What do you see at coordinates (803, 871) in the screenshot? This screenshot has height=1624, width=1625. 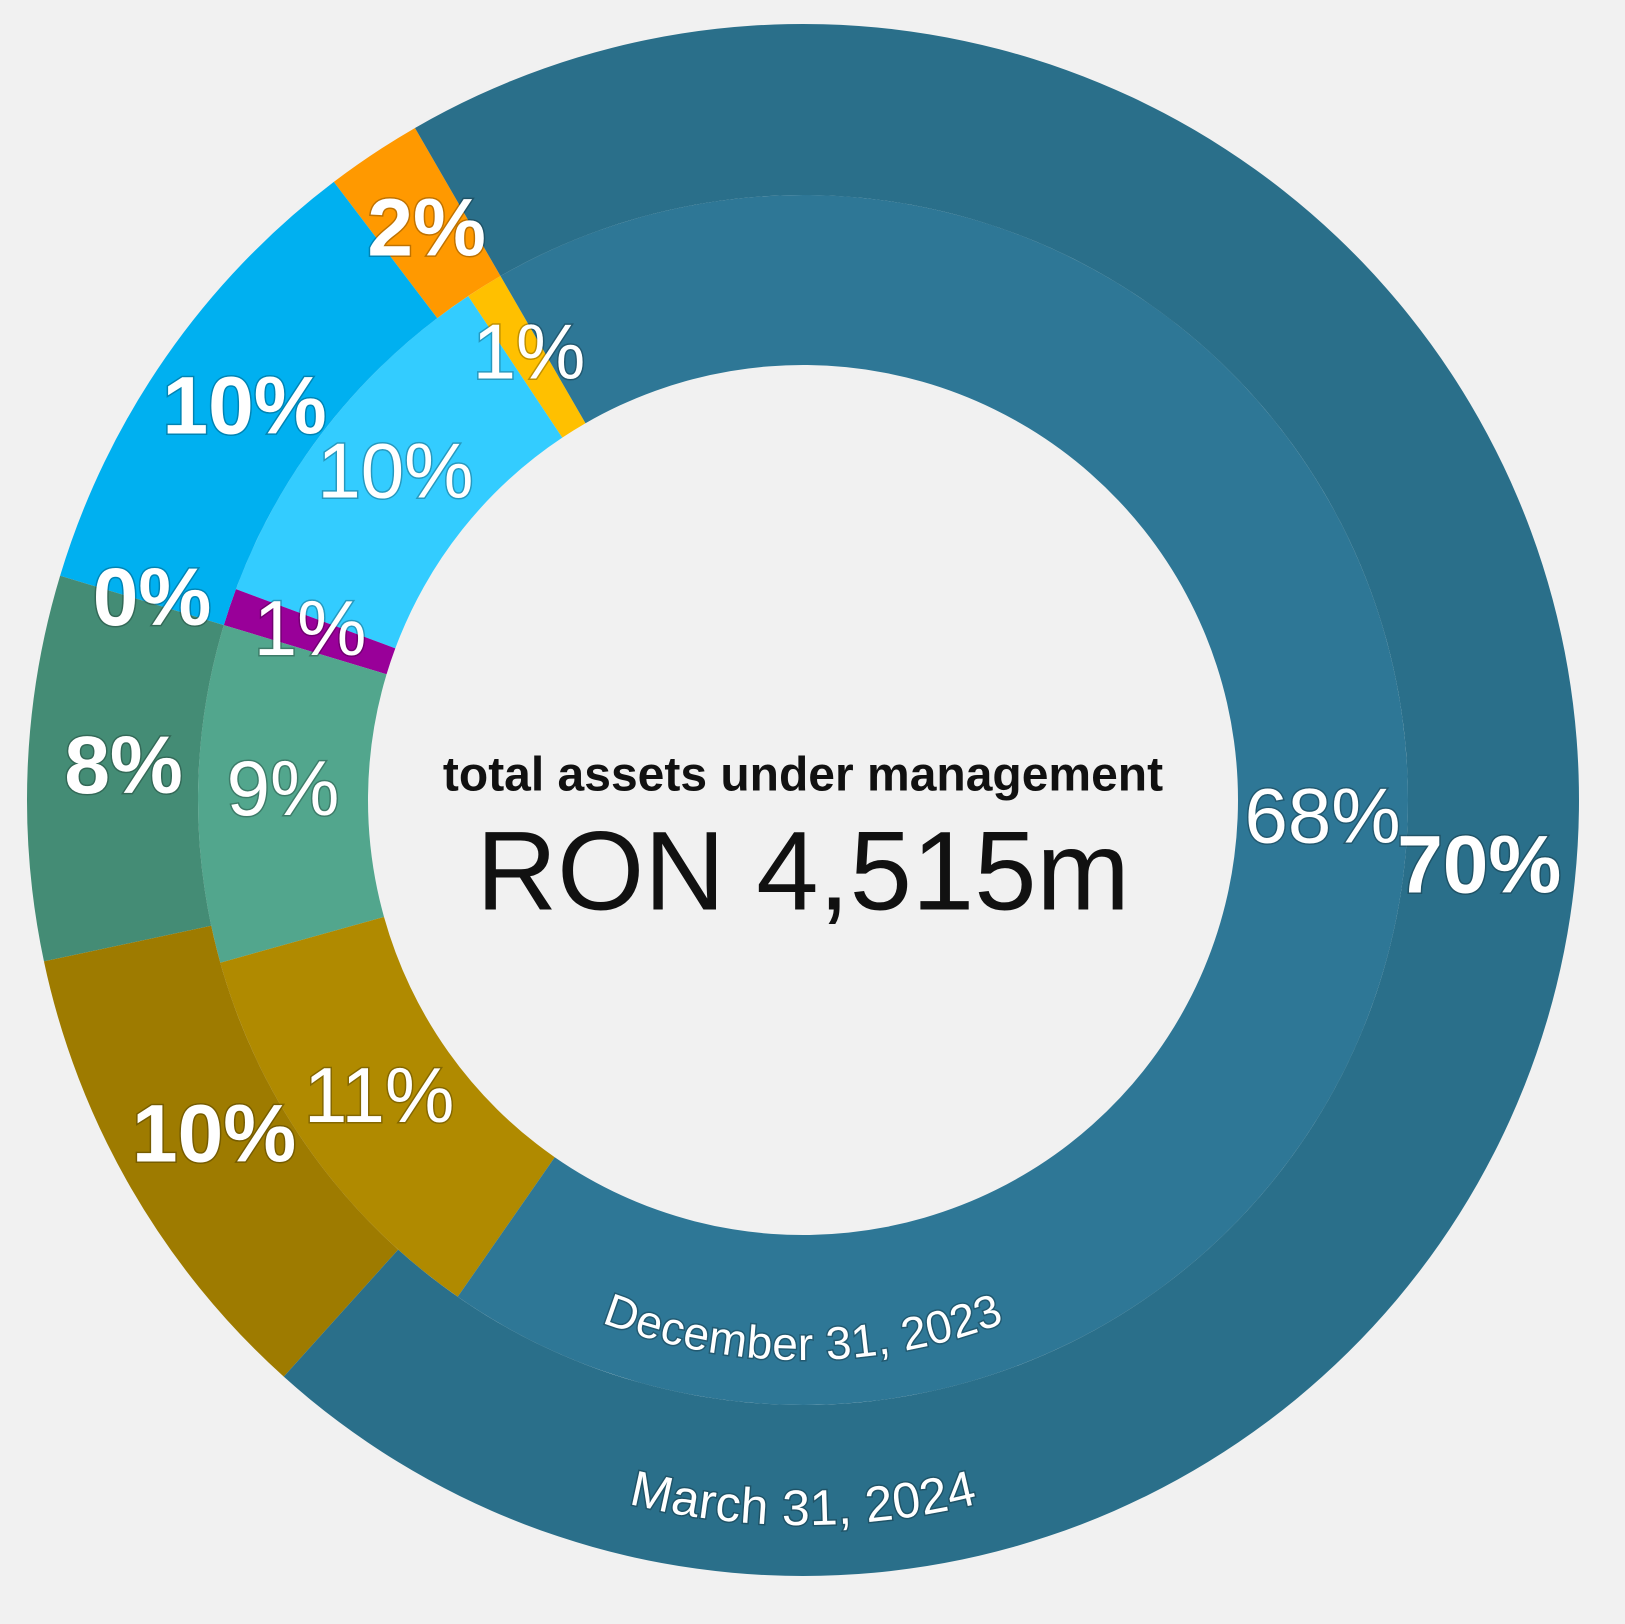 I see `chart-subtitle: RON 4,515m` at bounding box center [803, 871].